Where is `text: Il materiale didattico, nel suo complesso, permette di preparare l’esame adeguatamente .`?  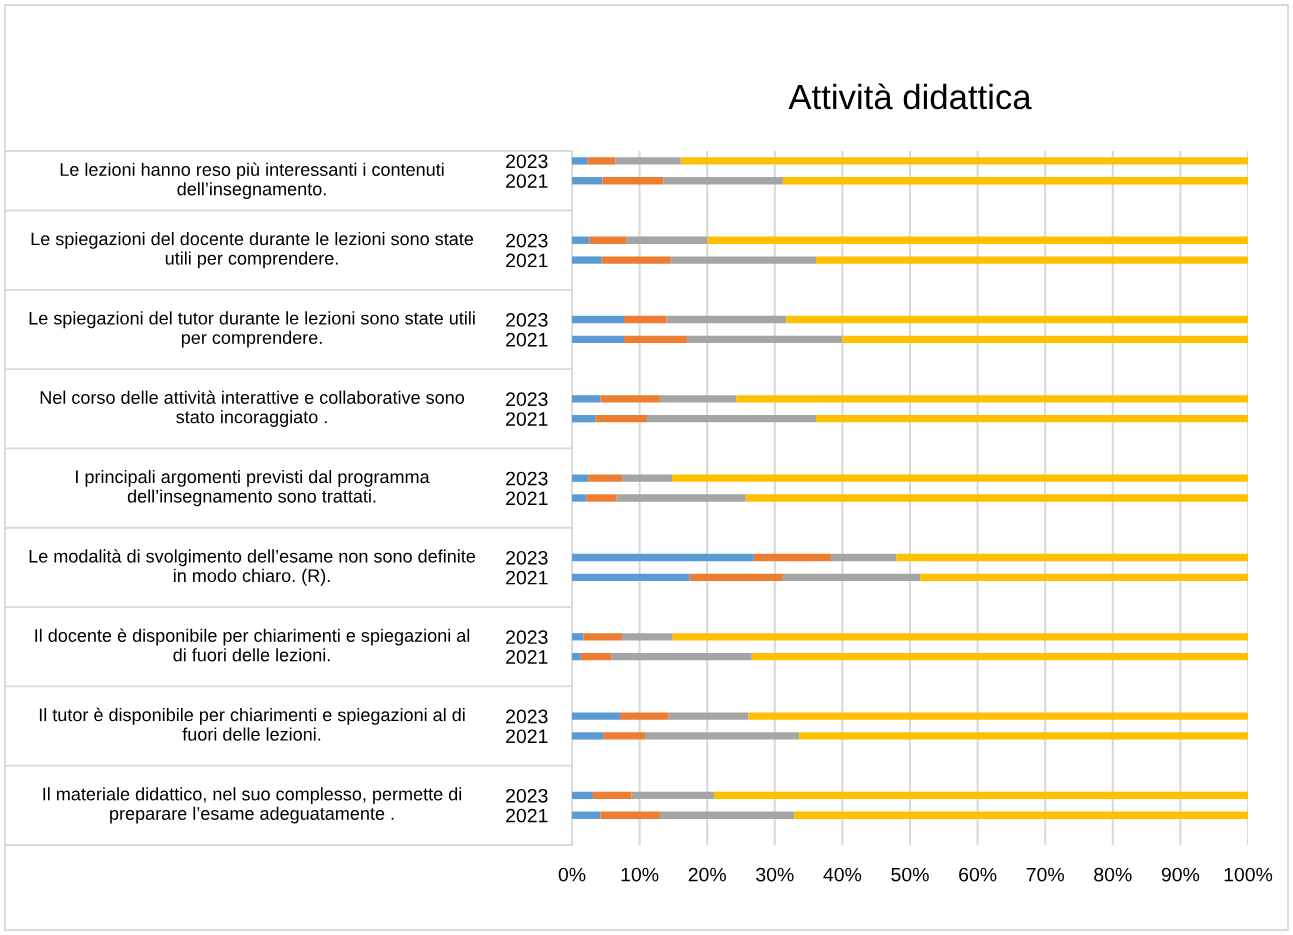 text: Il materiale didattico, nel suo complesso, permette di preparare l’esame adeguatamente . is located at coordinates (252, 805).